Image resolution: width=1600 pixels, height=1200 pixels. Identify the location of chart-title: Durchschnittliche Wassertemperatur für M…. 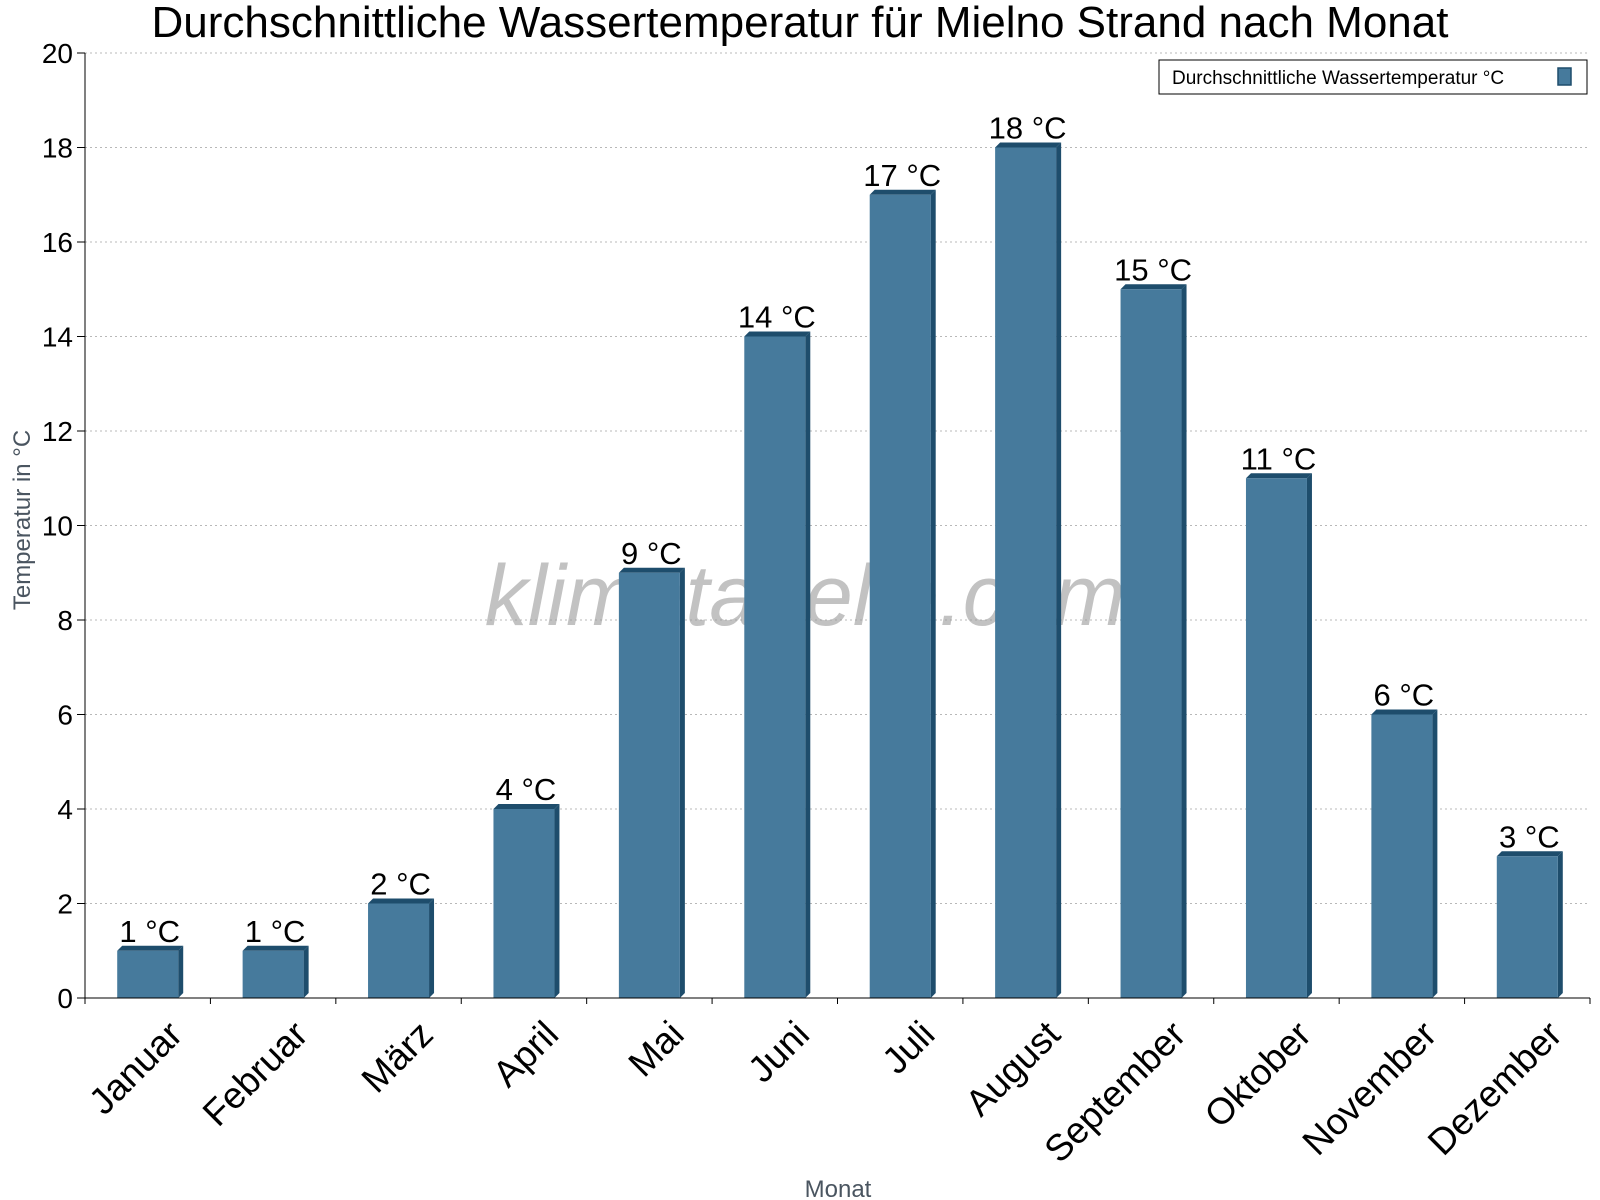
(800, 23).